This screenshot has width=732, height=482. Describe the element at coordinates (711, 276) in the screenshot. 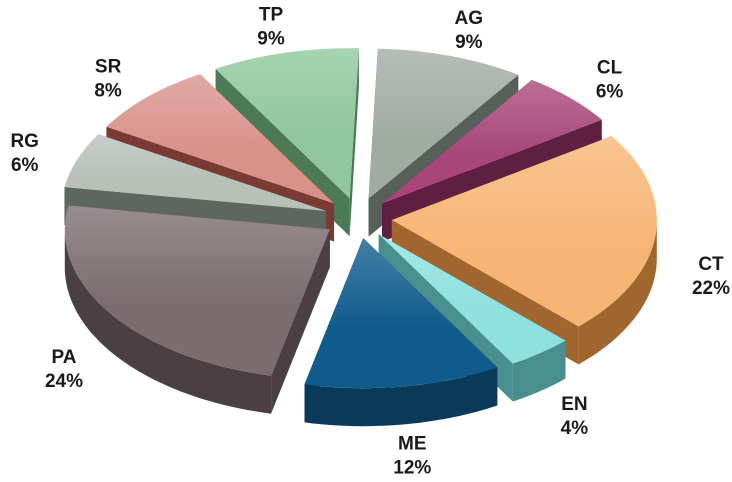

I see `label-ct: CT 22%` at that location.